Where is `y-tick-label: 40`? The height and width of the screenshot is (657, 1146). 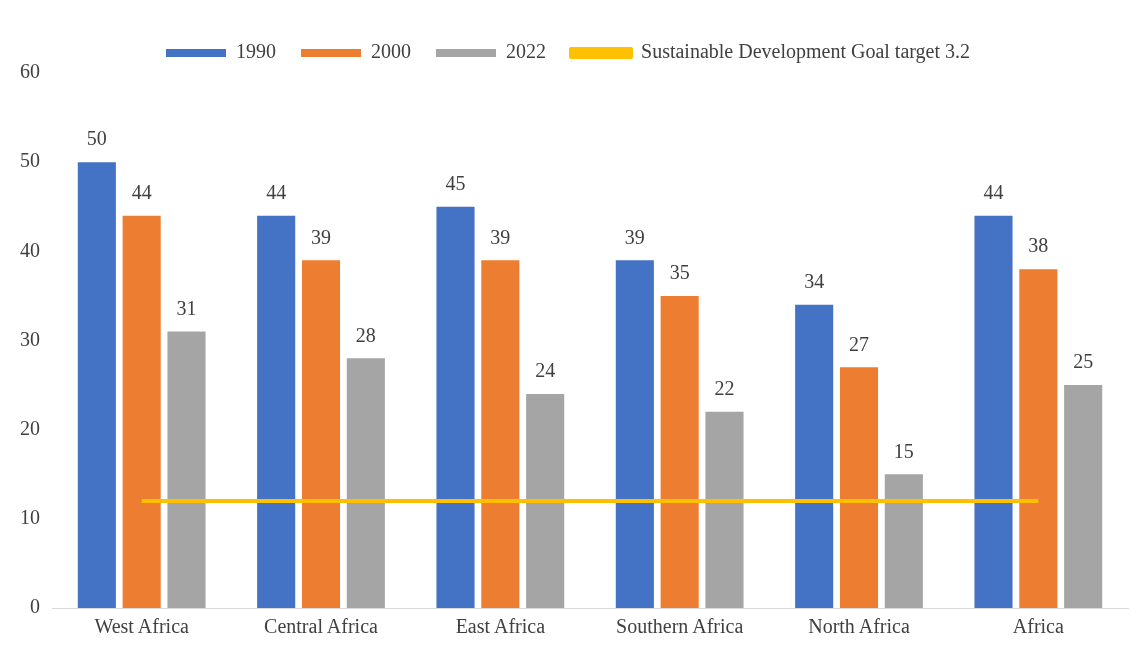
y-tick-label: 40 is located at coordinates (30, 249).